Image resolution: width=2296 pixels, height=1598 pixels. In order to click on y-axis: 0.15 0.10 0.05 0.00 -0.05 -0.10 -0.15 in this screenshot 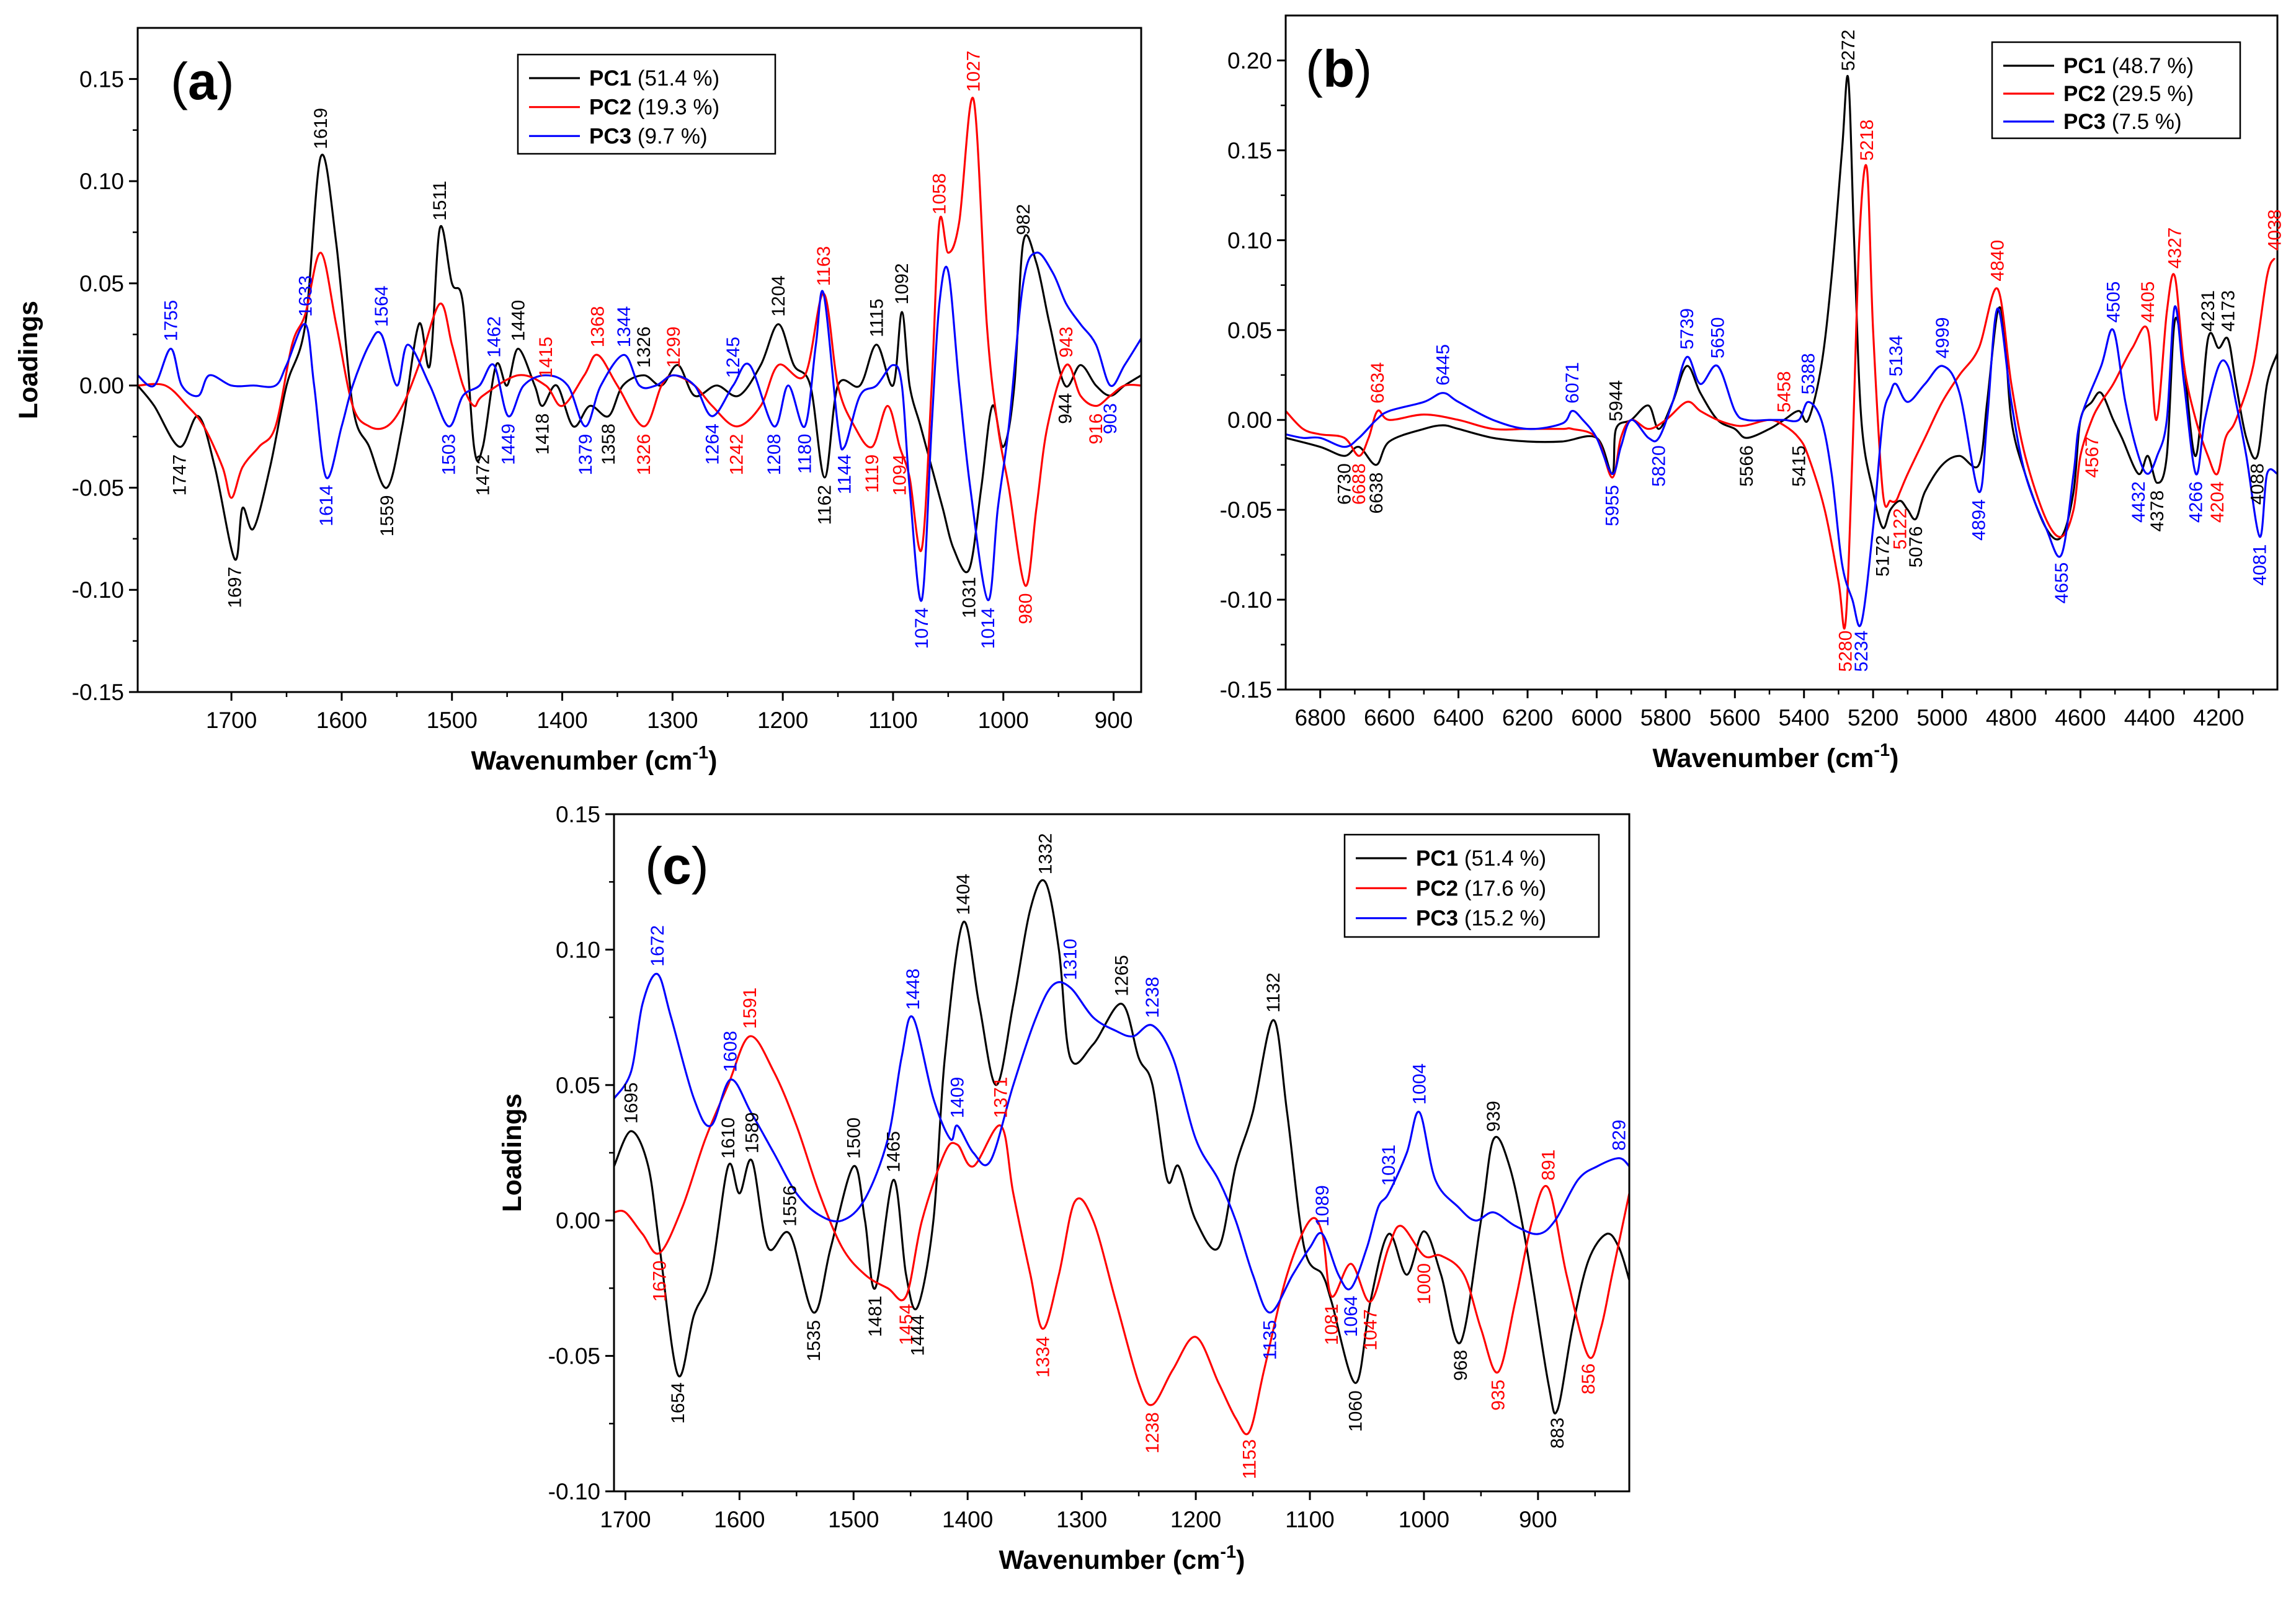, I will do `click(105, 386)`.